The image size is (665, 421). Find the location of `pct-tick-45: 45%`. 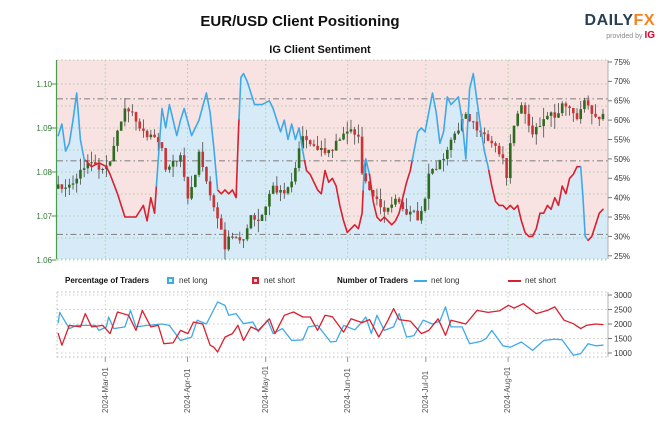

pct-tick-45: 45% is located at coordinates (622, 178).